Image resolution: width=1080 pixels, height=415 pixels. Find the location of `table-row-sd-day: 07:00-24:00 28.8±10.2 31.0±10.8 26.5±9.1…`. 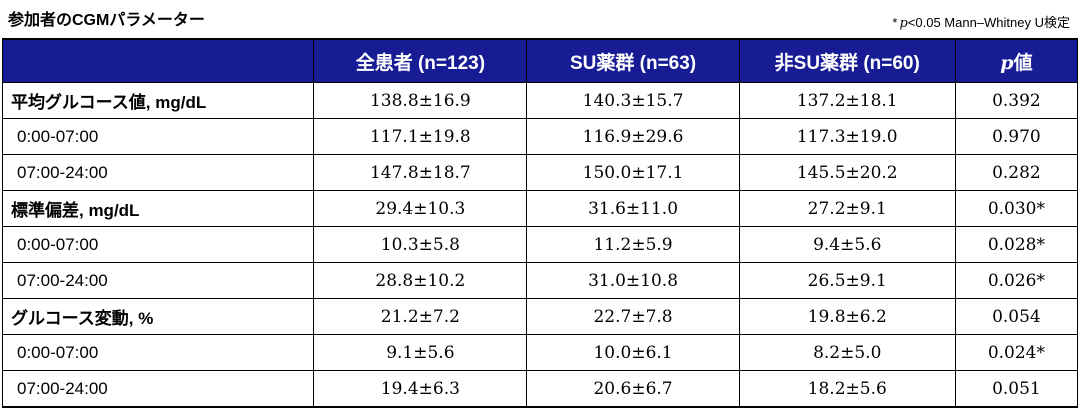

table-row-sd-day: 07:00-24:00 28.8±10.2 31.0±10.8 26.5±9.1… is located at coordinates (540, 280).